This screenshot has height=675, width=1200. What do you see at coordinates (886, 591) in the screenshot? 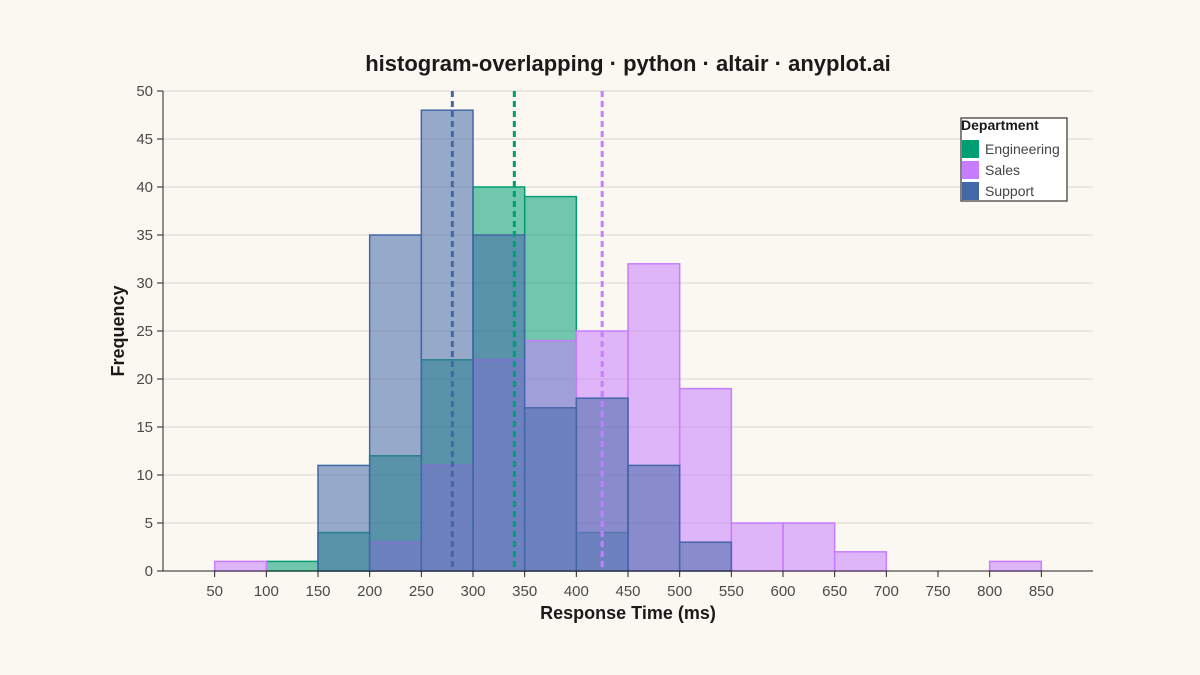
I see `x-tick-label-700: 700` at bounding box center [886, 591].